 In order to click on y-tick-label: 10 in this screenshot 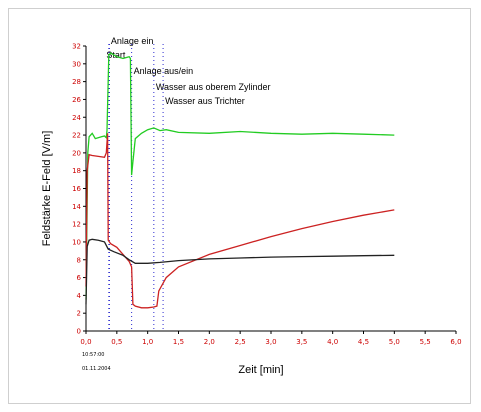, I will do `click(76, 242)`.